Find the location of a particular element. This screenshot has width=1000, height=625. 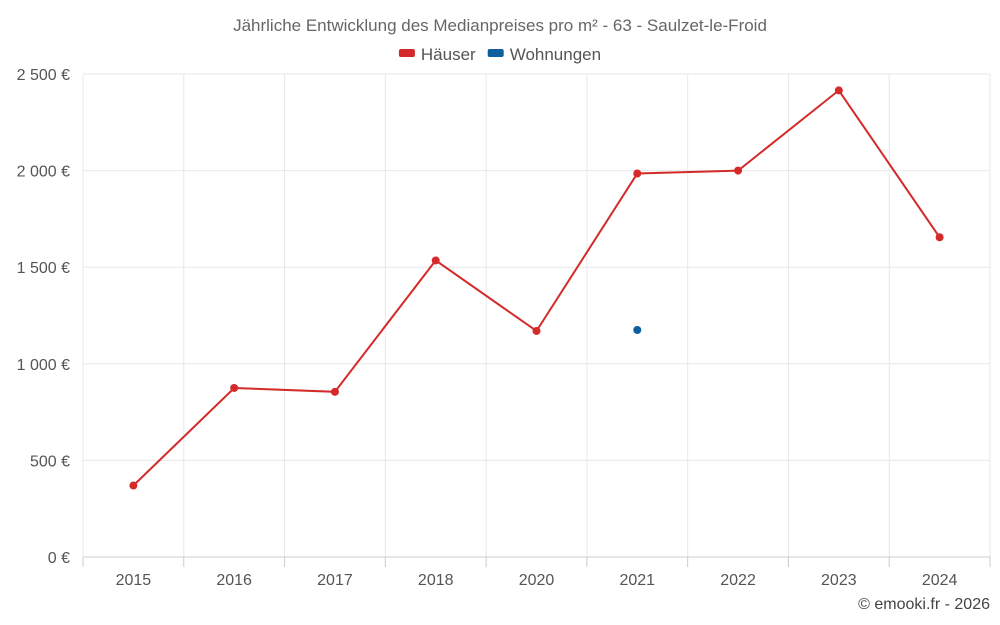

data-point-wohnungen is located at coordinates (637, 329).